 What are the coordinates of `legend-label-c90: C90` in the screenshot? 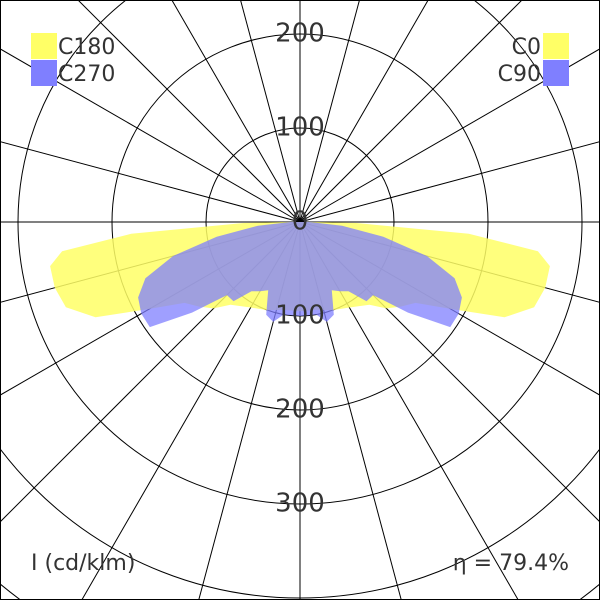 It's located at (519, 74).